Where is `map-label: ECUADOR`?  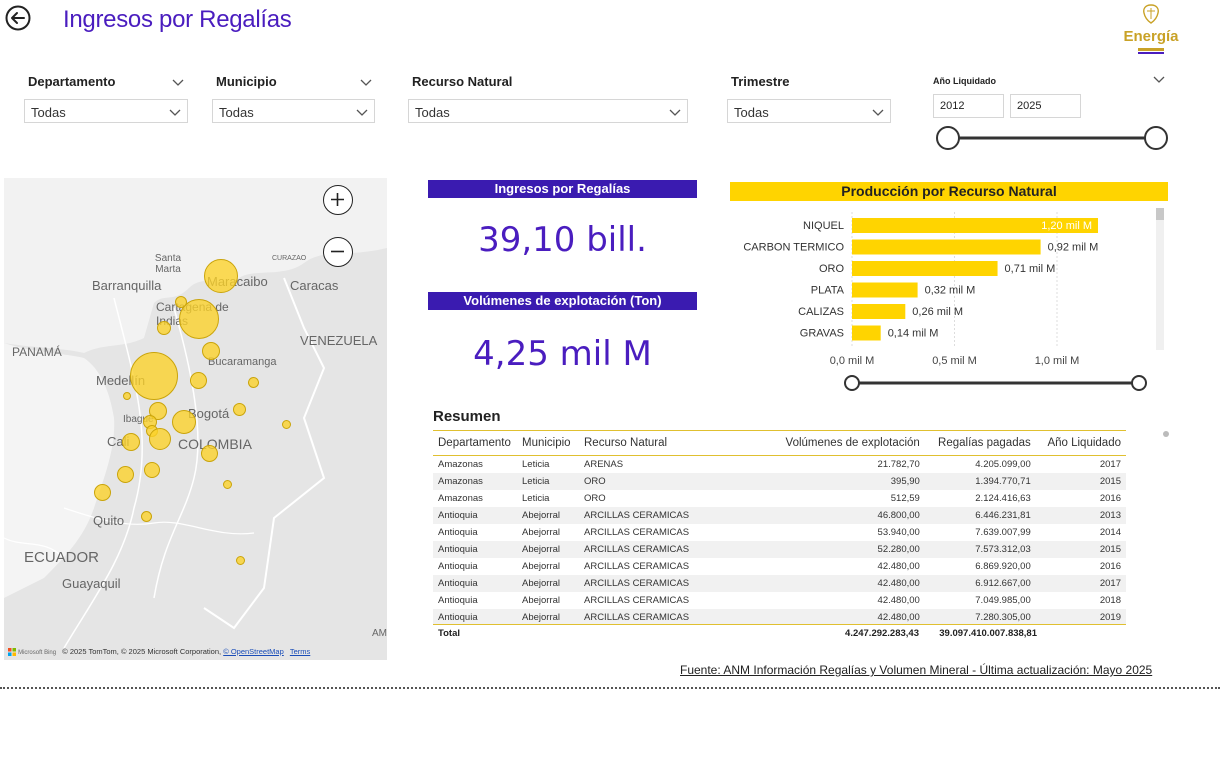
map-label: ECUADOR is located at coordinates (62, 557).